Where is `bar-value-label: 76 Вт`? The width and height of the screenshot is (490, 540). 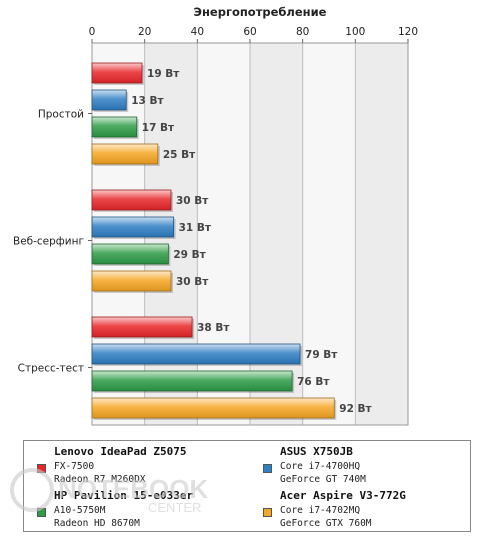
bar-value-label: 76 Вт is located at coordinates (313, 382).